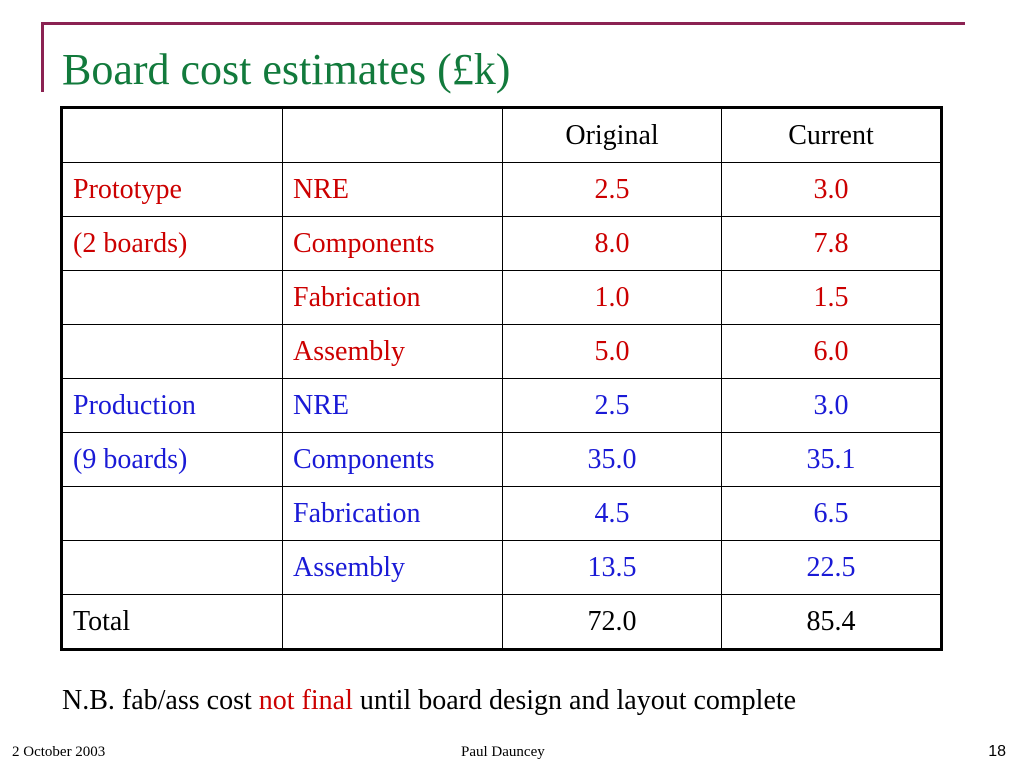 The width and height of the screenshot is (1024, 768). I want to click on left-accent-line, so click(42, 57).